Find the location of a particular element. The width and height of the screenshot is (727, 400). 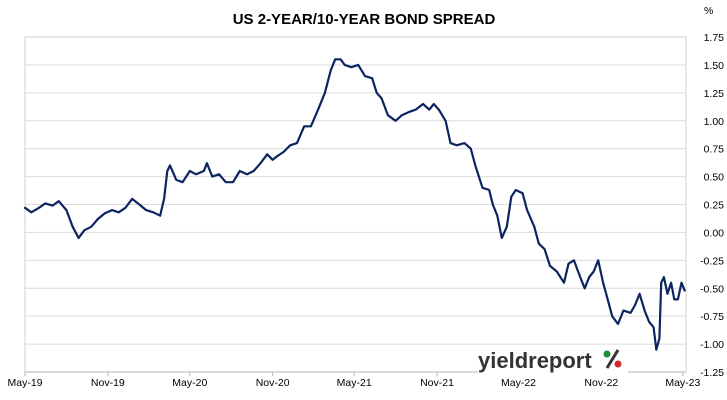

x-tick-label: Nov-20 is located at coordinates (273, 383).